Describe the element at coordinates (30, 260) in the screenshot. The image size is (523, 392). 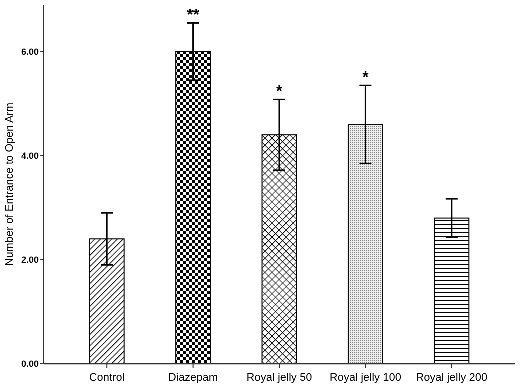
I see `y-tick-label: 2.00` at that location.